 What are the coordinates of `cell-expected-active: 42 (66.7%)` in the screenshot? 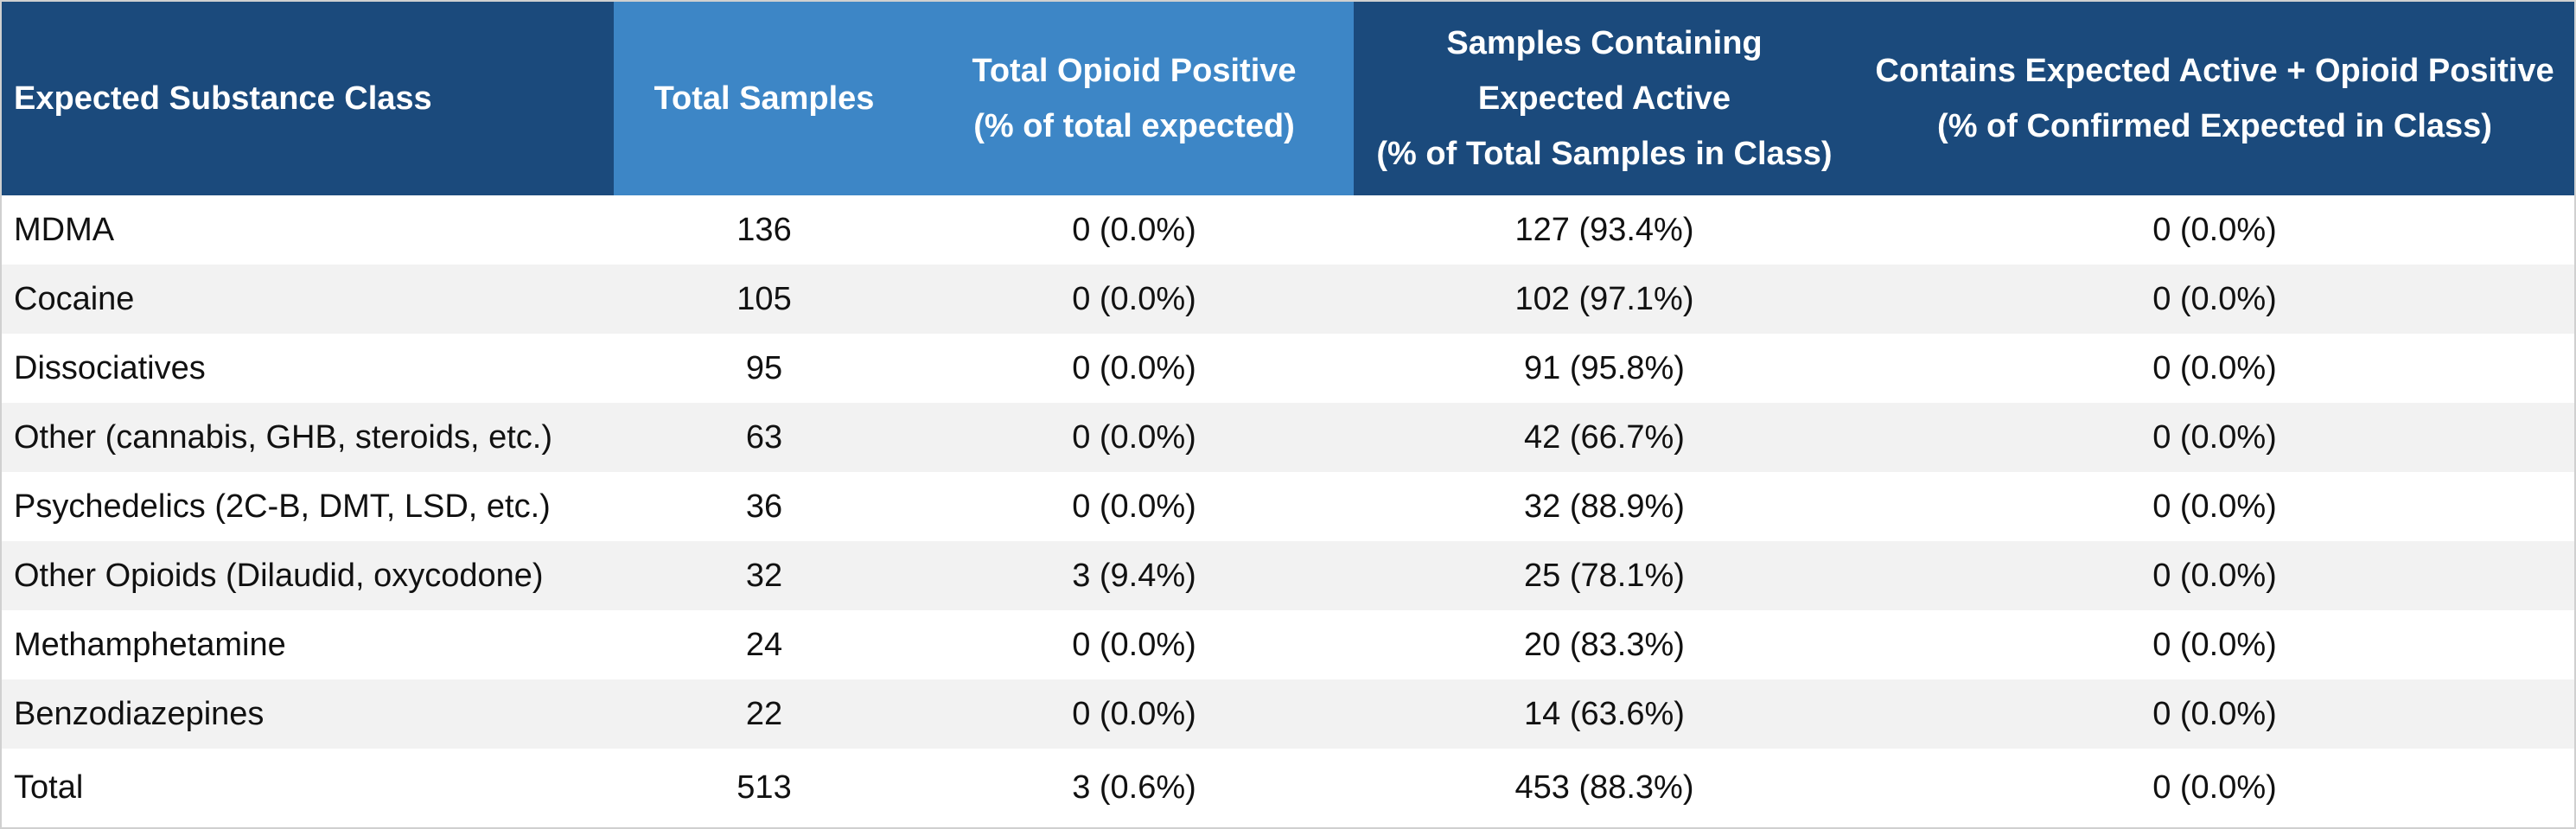 It's located at (1604, 438).